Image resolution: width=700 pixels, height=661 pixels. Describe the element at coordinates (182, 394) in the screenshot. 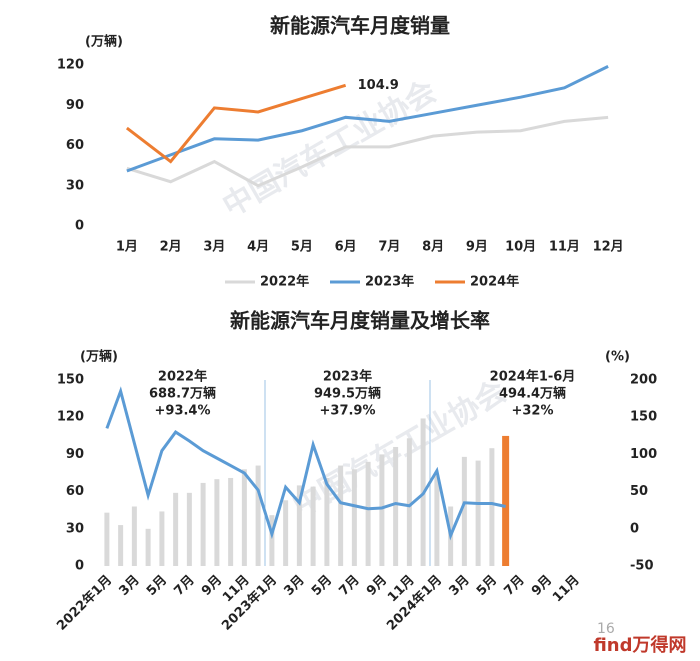

I see `annotation: 688.7万辆` at that location.